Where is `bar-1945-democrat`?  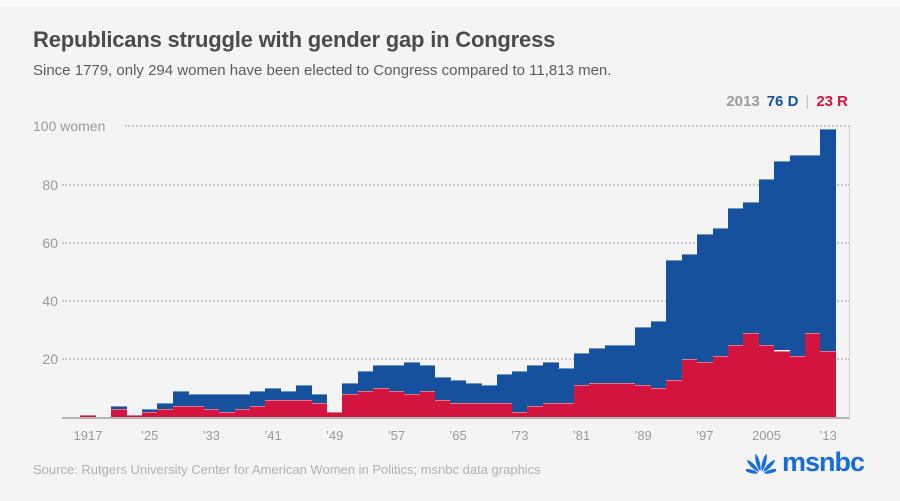
bar-1945-democrat is located at coordinates (304, 392).